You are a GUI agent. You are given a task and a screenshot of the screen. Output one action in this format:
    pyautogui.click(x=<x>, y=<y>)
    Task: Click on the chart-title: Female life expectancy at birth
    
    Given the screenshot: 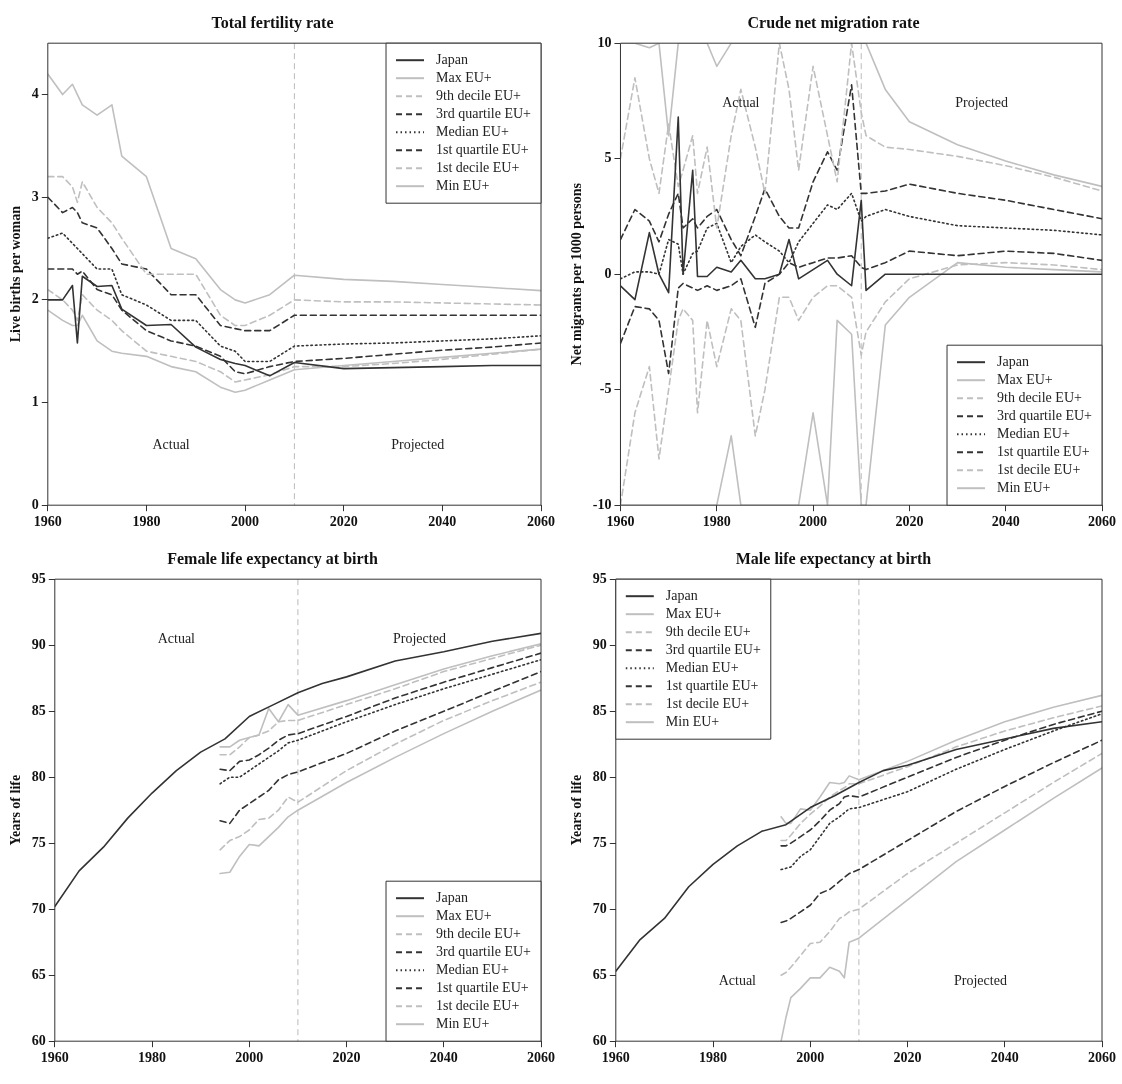 What is the action you would take?
    pyautogui.click(x=272, y=558)
    